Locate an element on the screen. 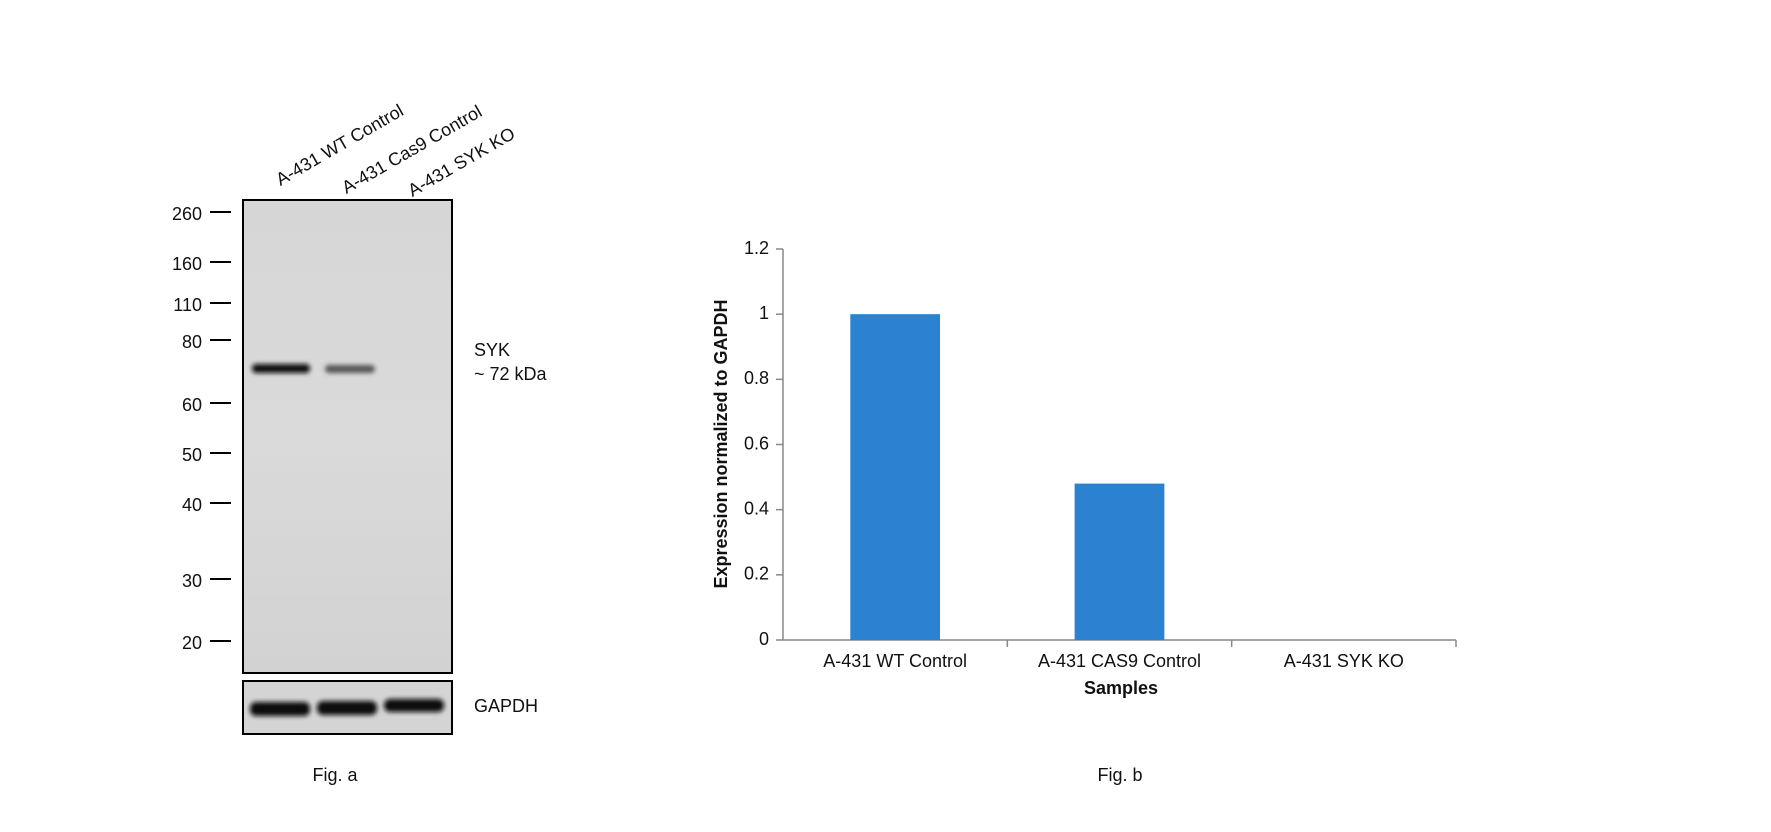 This screenshot has width=1771, height=832. marker-label: 50 is located at coordinates (192, 455).